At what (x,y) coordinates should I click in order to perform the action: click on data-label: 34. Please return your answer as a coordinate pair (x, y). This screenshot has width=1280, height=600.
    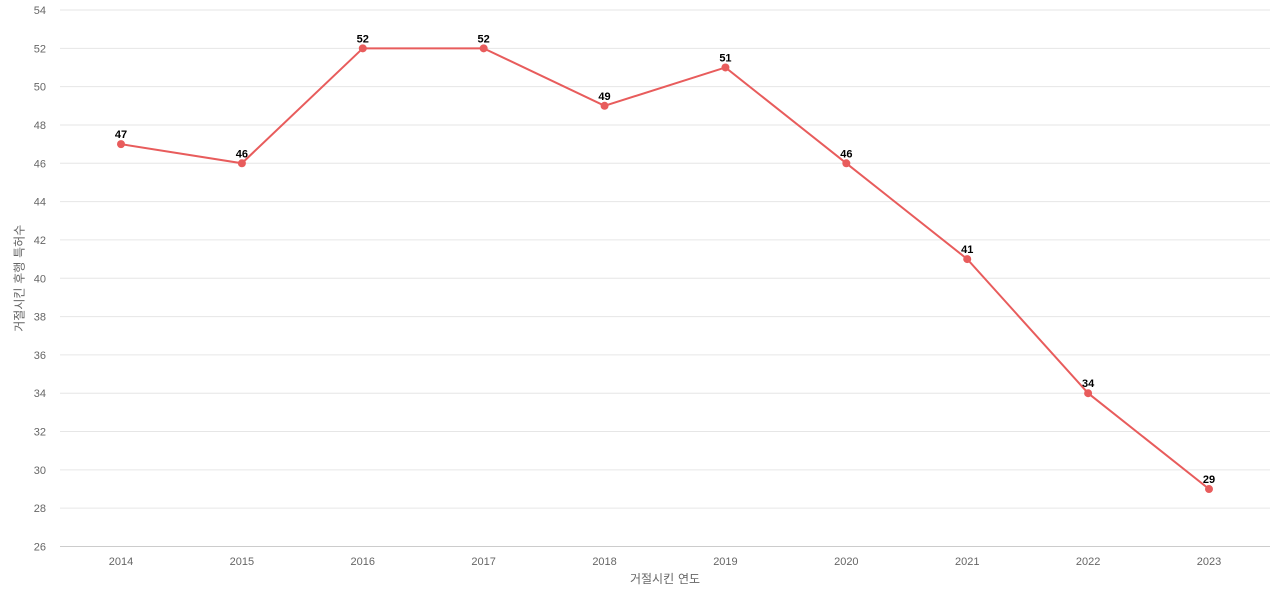
    Looking at the image, I should click on (1088, 384).